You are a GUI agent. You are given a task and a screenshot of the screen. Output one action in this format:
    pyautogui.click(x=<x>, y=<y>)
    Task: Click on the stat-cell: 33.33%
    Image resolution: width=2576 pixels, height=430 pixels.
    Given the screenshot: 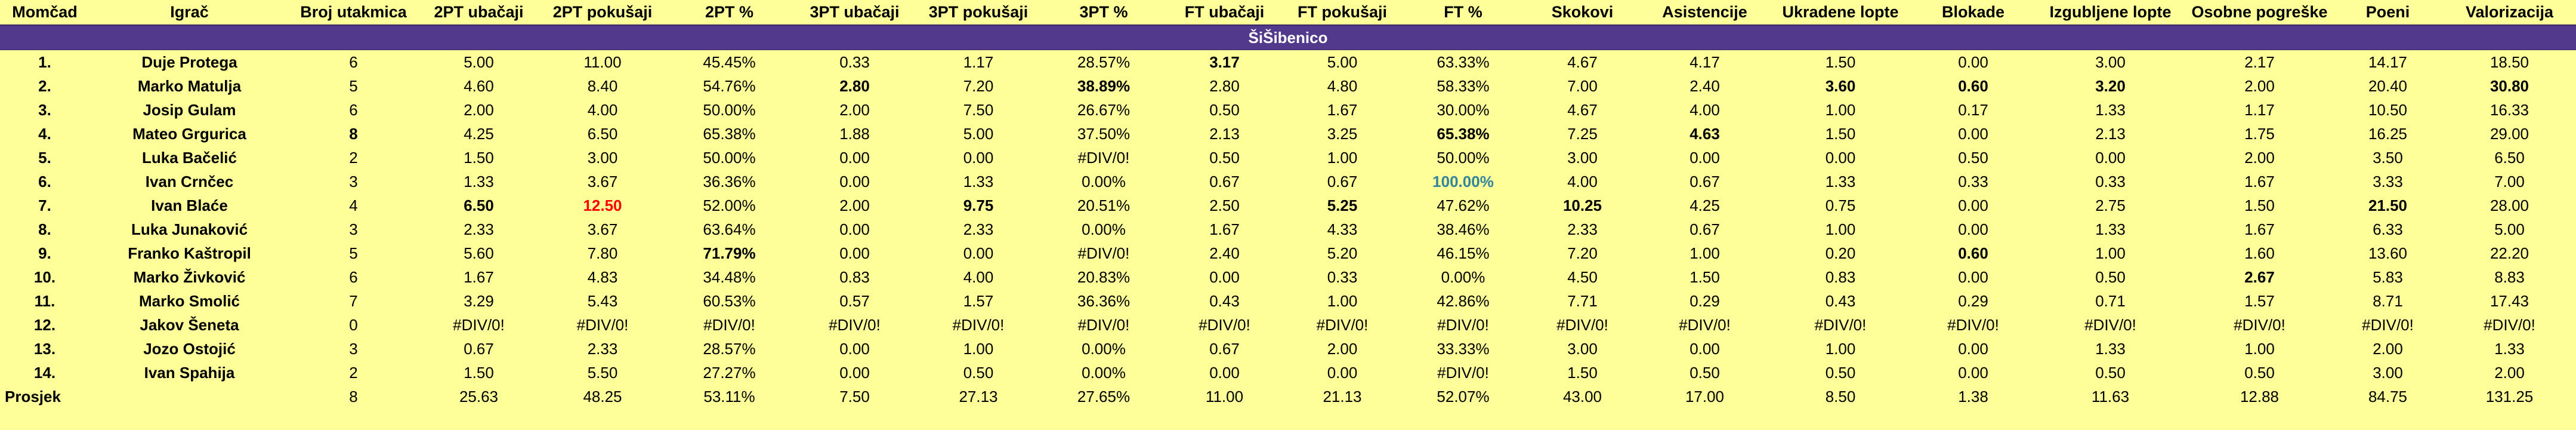 What is the action you would take?
    pyautogui.click(x=1463, y=348)
    